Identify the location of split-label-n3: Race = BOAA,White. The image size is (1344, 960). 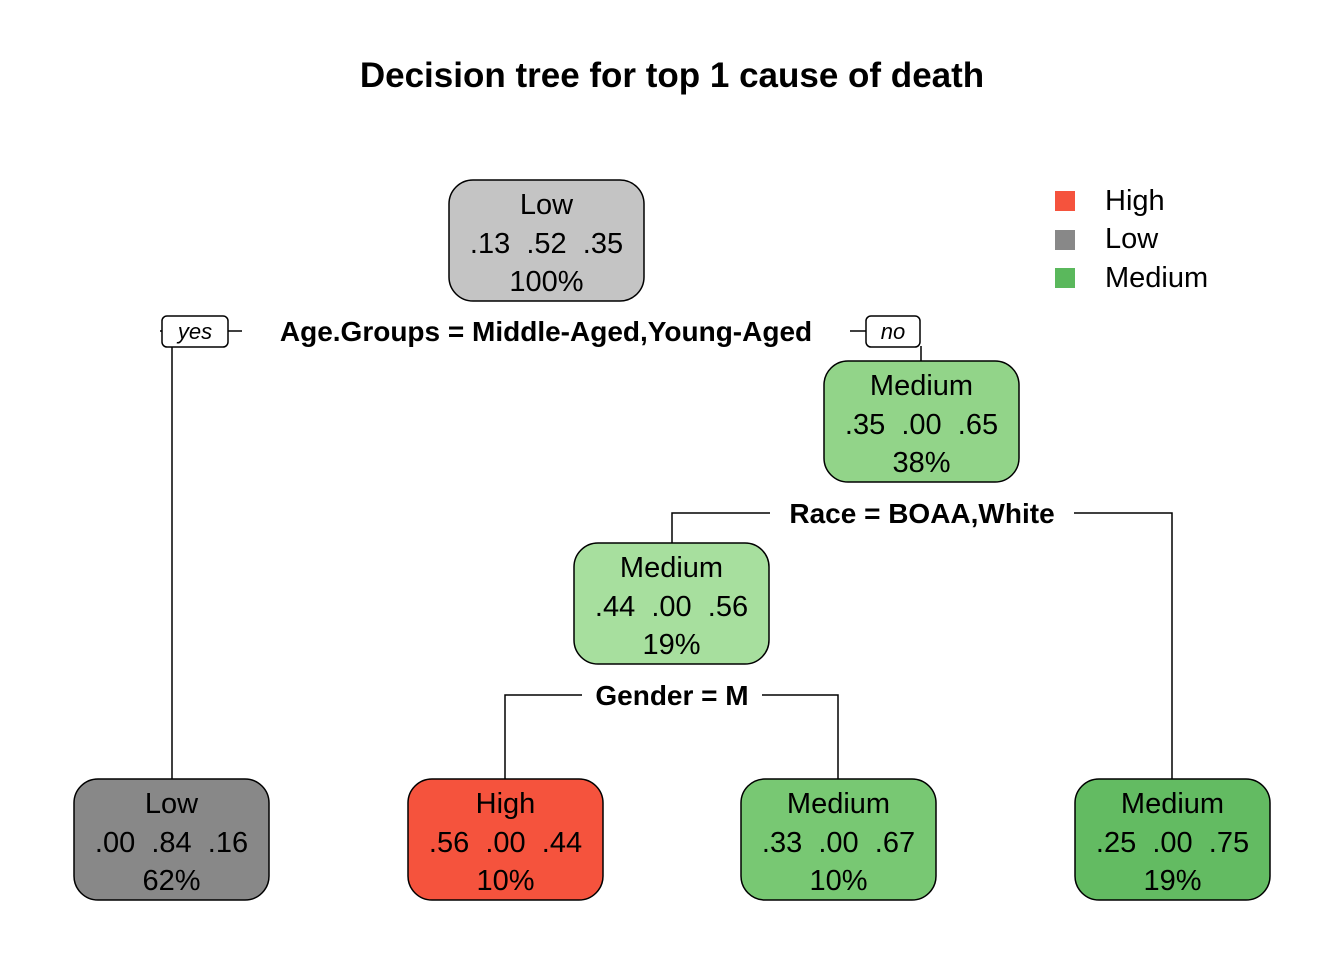
(921, 513).